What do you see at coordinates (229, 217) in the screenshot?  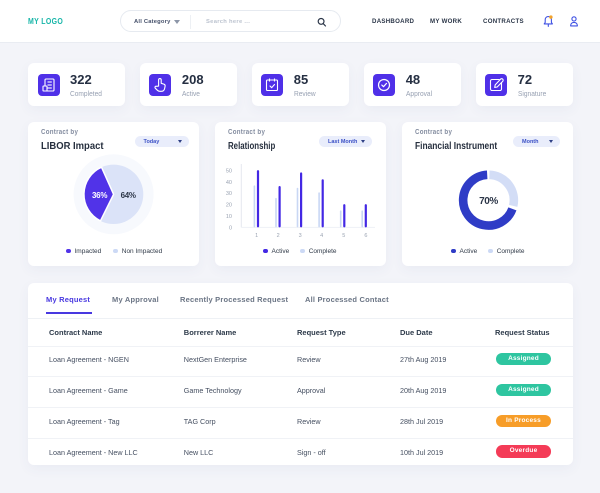 I see `svg-text: 10` at bounding box center [229, 217].